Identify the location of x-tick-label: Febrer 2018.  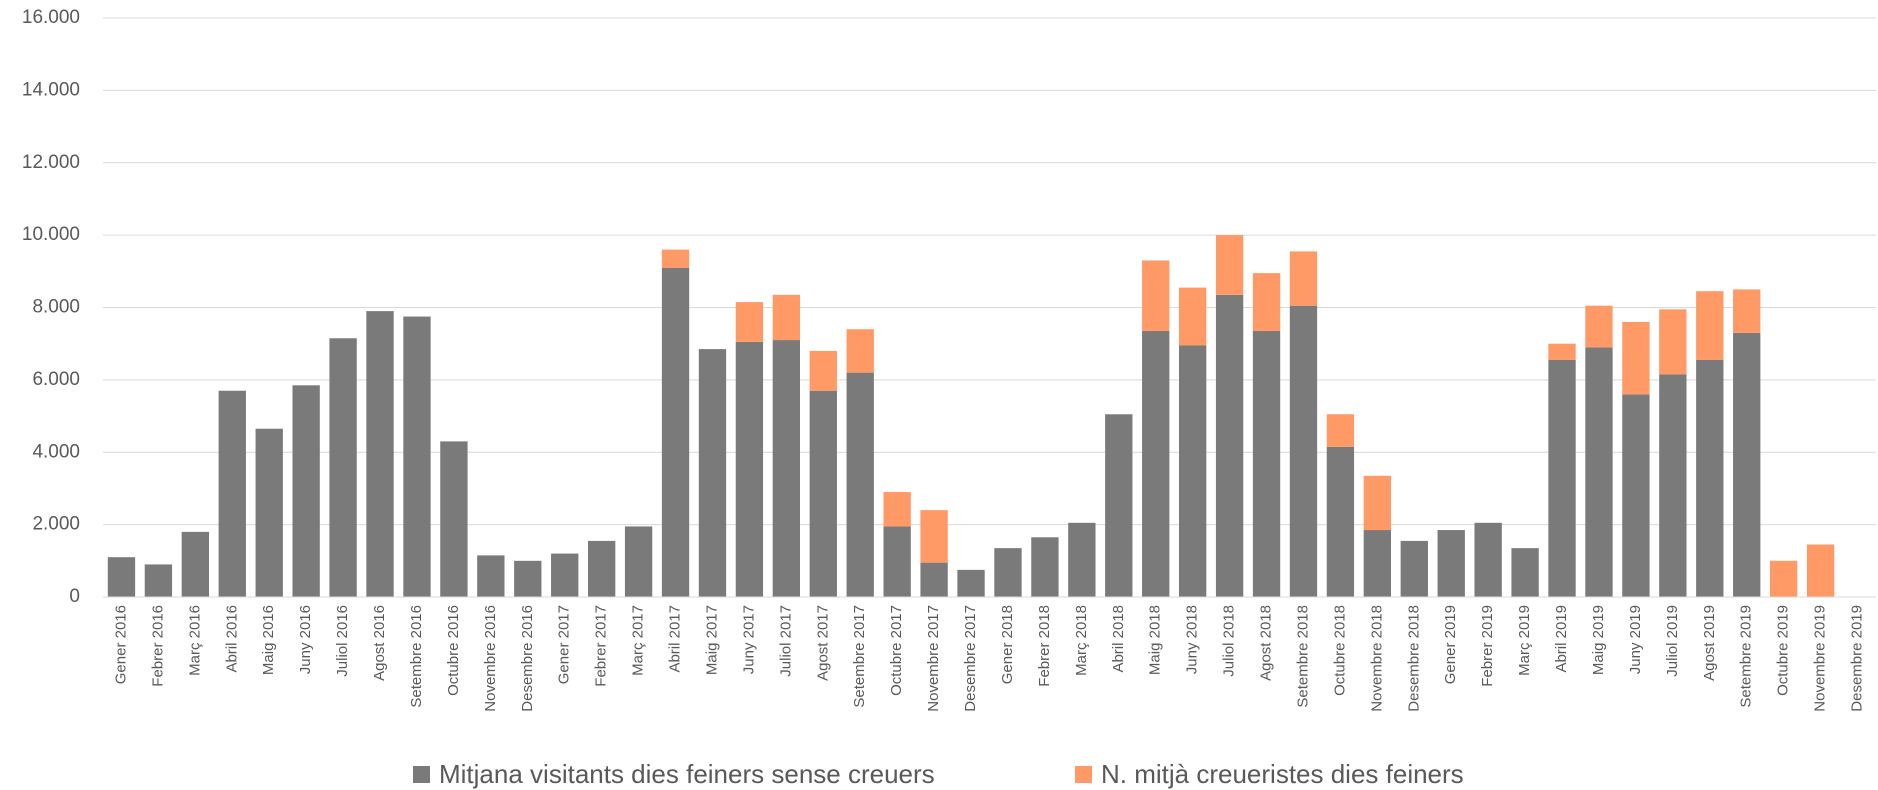
(1044, 646).